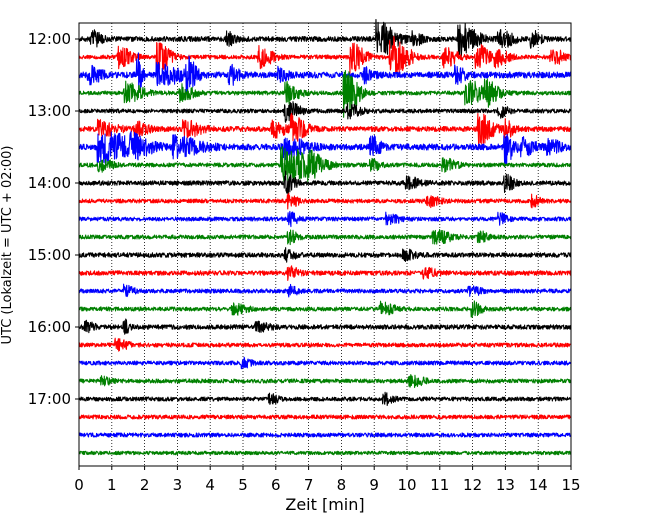  I want to click on x-tick-label: 12, so click(472, 485).